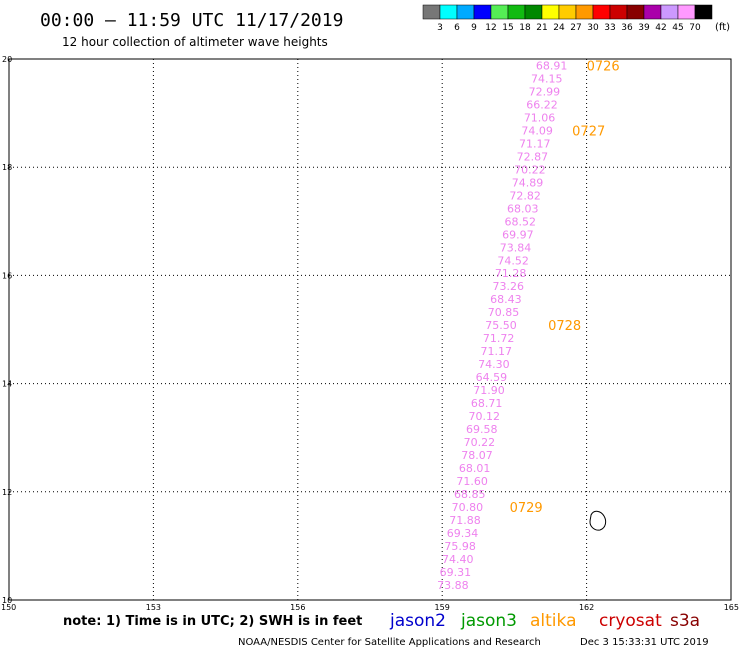 The image size is (740, 650). I want to click on satellite-legend: jason2 jason3 altika cryosat s3a, so click(544, 621).